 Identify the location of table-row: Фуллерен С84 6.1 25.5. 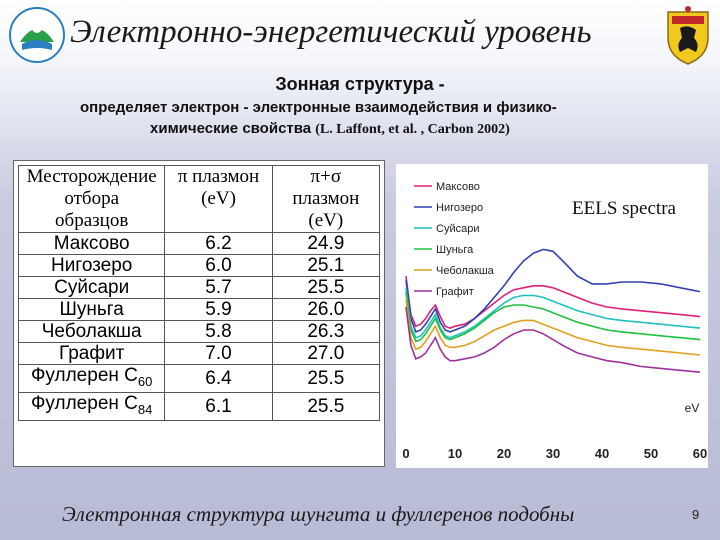
(199, 406).